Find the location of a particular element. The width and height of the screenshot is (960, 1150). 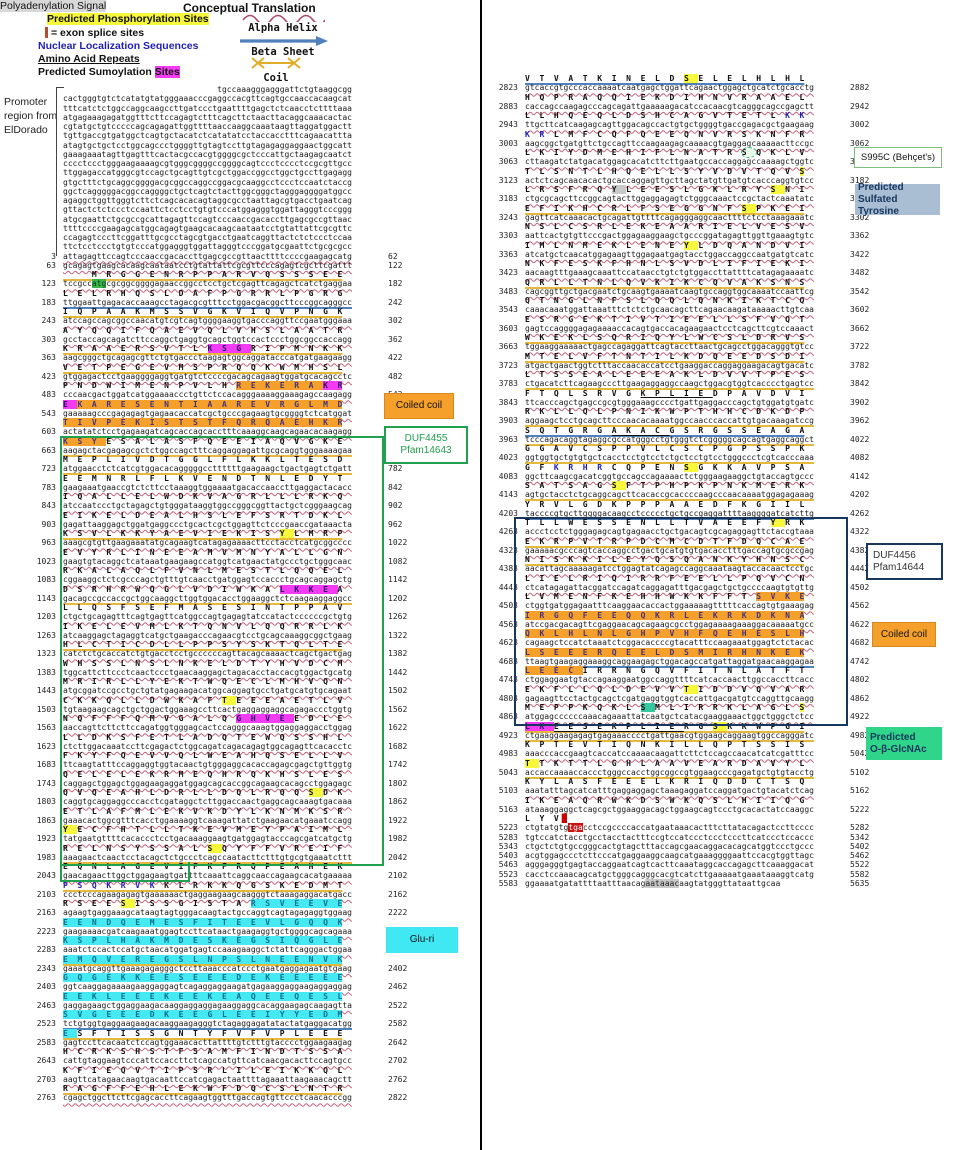

position-number-left: 3843 is located at coordinates (508, 402).